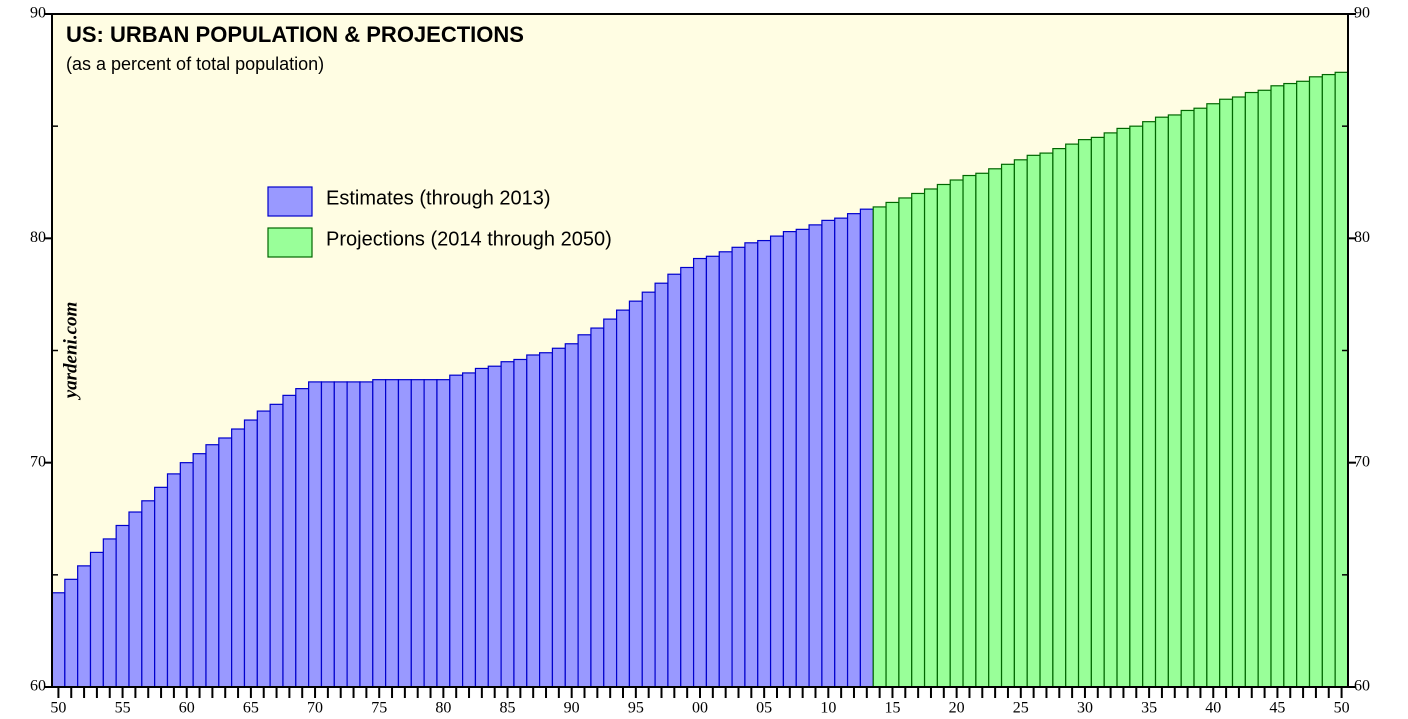  What do you see at coordinates (508, 708) in the screenshot?
I see `x-tick-label: 85` at bounding box center [508, 708].